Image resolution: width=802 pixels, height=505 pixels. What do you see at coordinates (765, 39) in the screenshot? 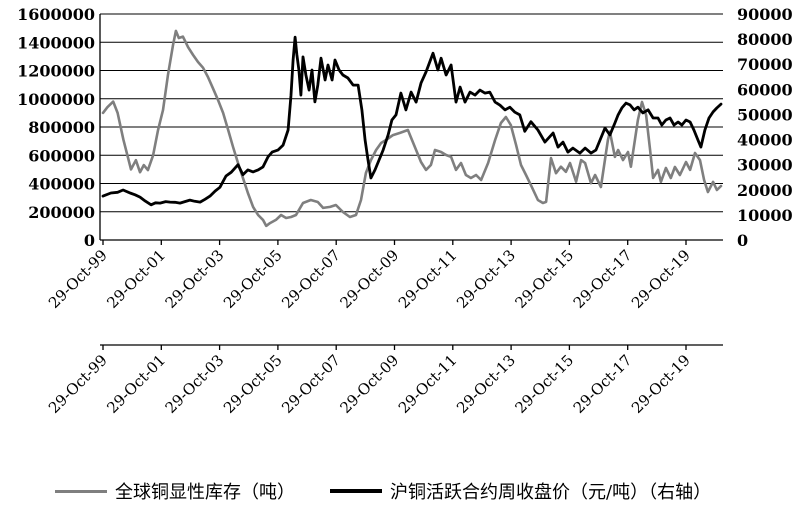
I see `svg-text: 80000` at bounding box center [765, 39].